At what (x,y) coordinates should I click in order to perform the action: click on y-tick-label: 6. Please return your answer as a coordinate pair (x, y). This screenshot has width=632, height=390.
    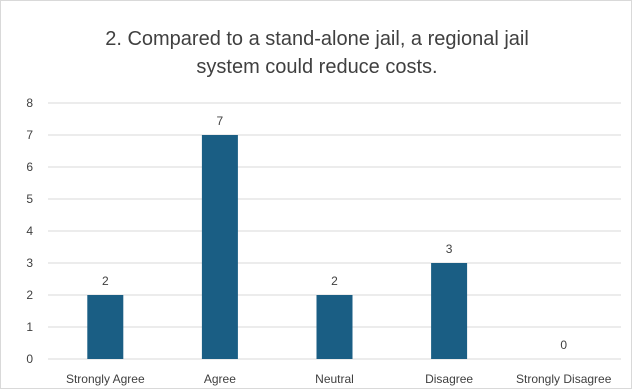
    Looking at the image, I should click on (29, 167).